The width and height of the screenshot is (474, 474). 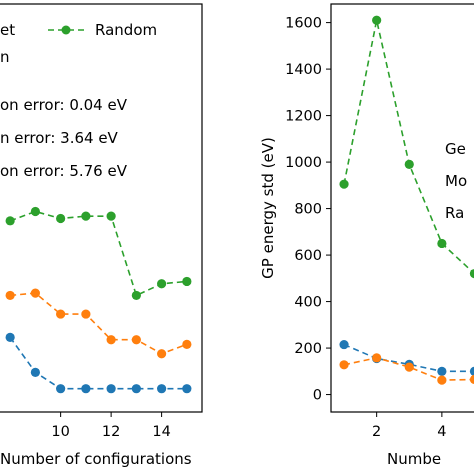 I want to click on left-x-ticks: 10 12 14, so click(x=111, y=426).